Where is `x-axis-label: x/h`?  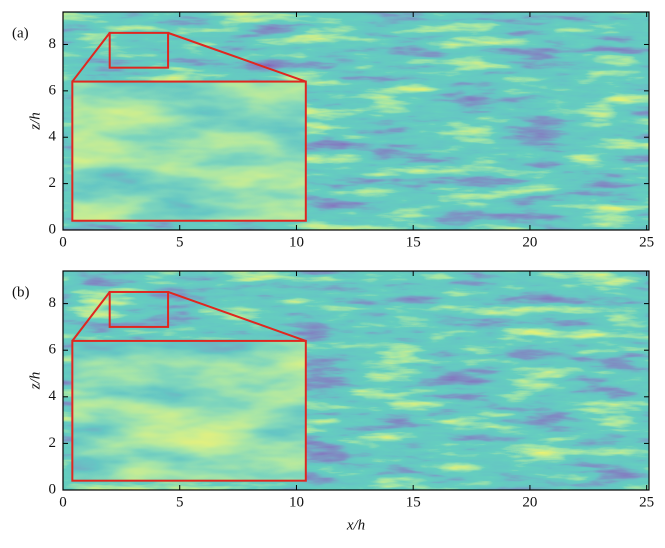
x-axis-label: x/h is located at coordinates (355, 525).